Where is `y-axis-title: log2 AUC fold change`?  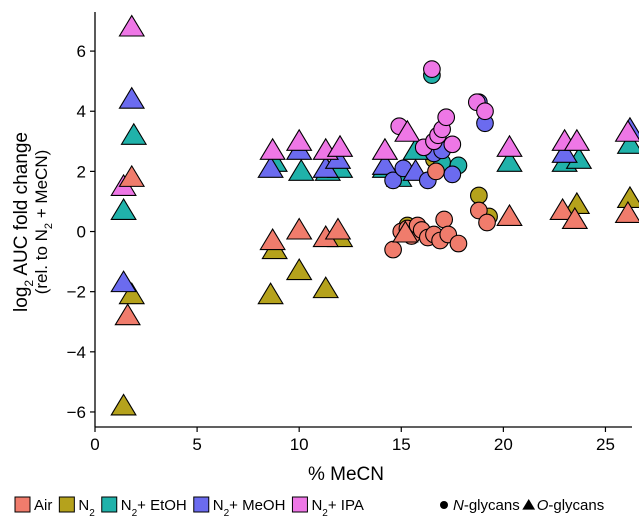 y-axis-title: log2 AUC fold change is located at coordinates (23, 222).